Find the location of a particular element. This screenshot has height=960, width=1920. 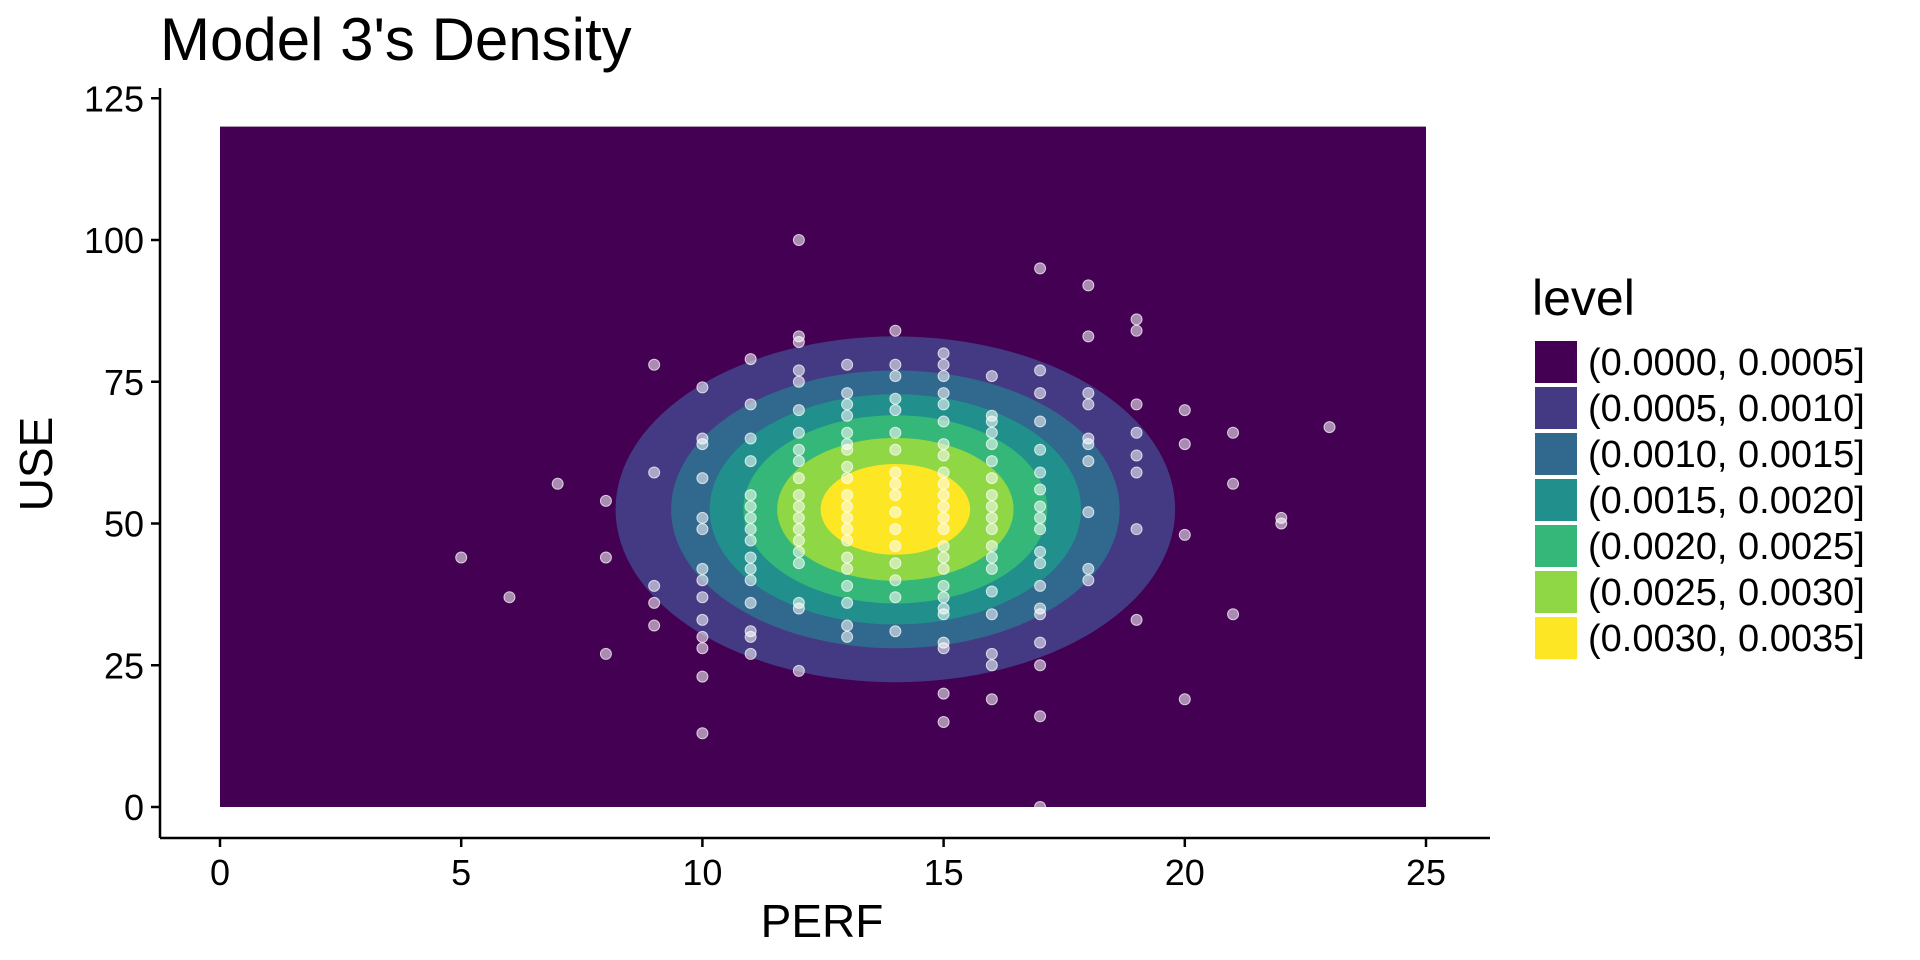

y-tick-label: 0 is located at coordinates (134, 807).